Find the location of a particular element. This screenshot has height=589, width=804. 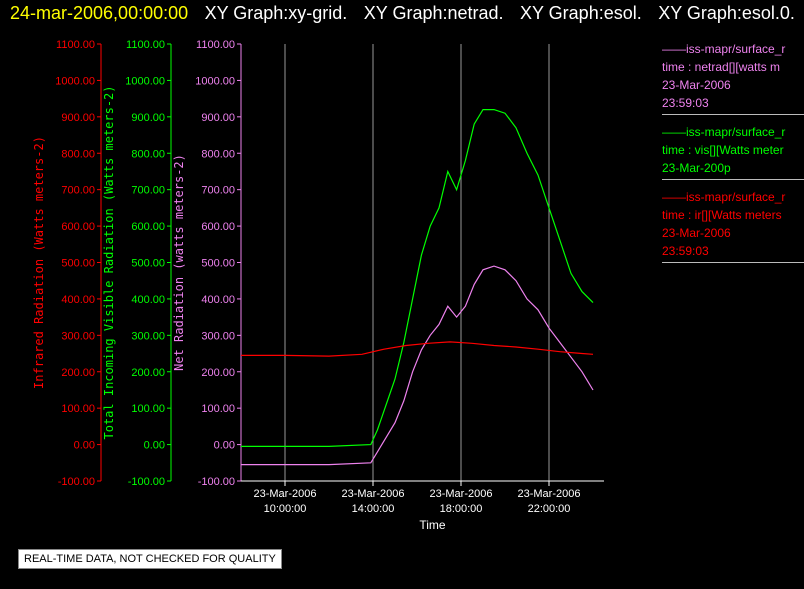

x-tick-label-time-3: 22:00:00 is located at coordinates (549, 509).